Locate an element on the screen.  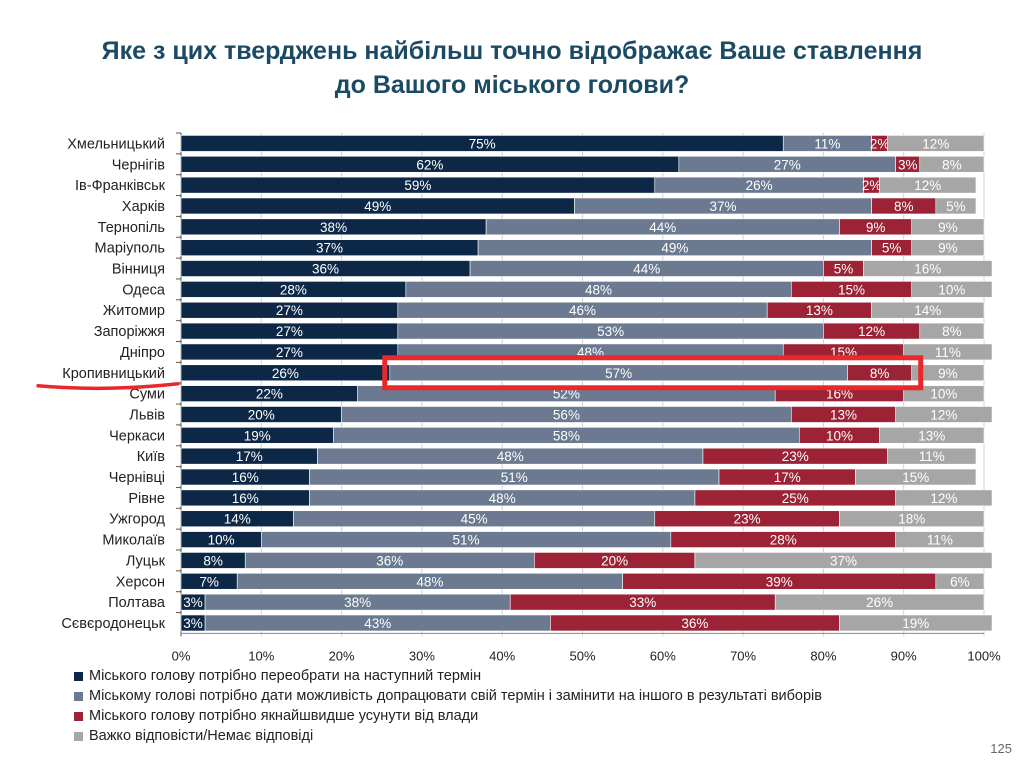
category-label: Київ is located at coordinates (151, 457).